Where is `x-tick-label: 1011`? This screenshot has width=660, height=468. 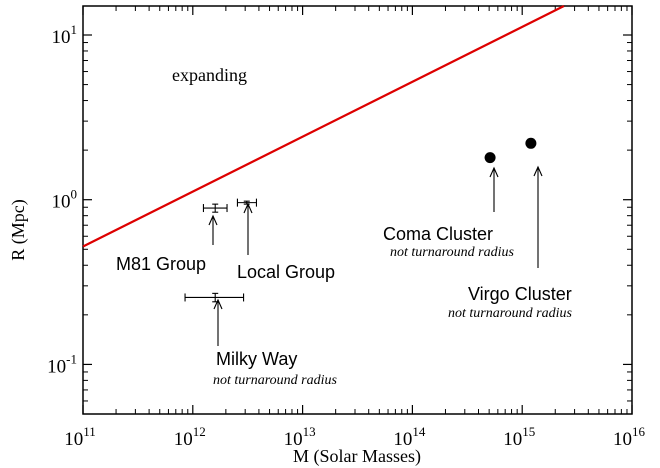 x-tick-label: 1011 is located at coordinates (80, 437).